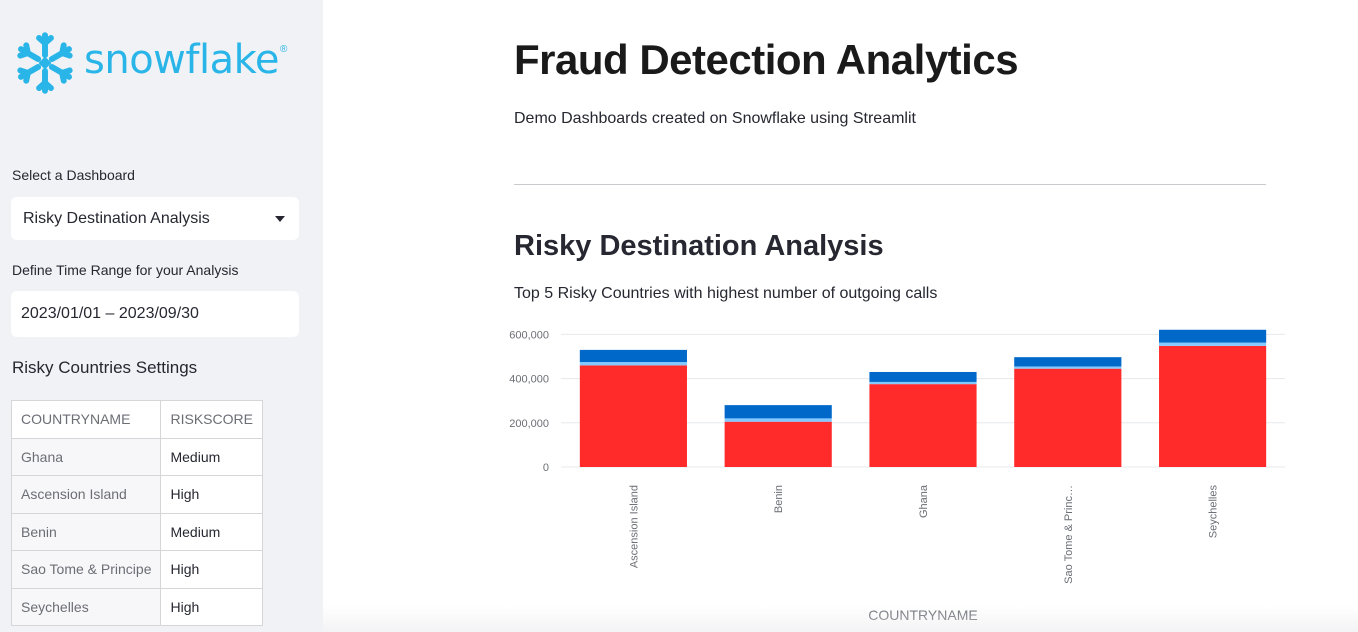 The image size is (1358, 632). Describe the element at coordinates (529, 335) in the screenshot. I see `y-tick-label: 600,000` at that location.